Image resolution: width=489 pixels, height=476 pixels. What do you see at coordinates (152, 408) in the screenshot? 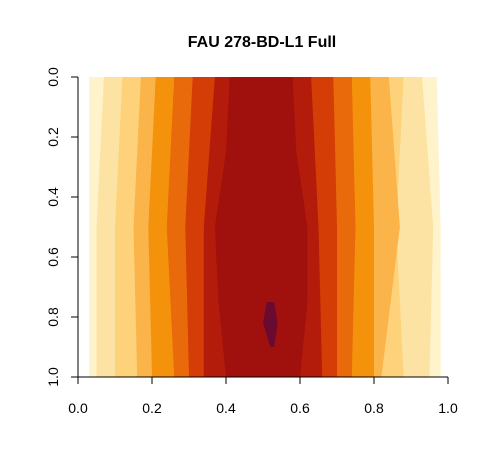
I see `x-tick-label: 0.2` at bounding box center [152, 408].